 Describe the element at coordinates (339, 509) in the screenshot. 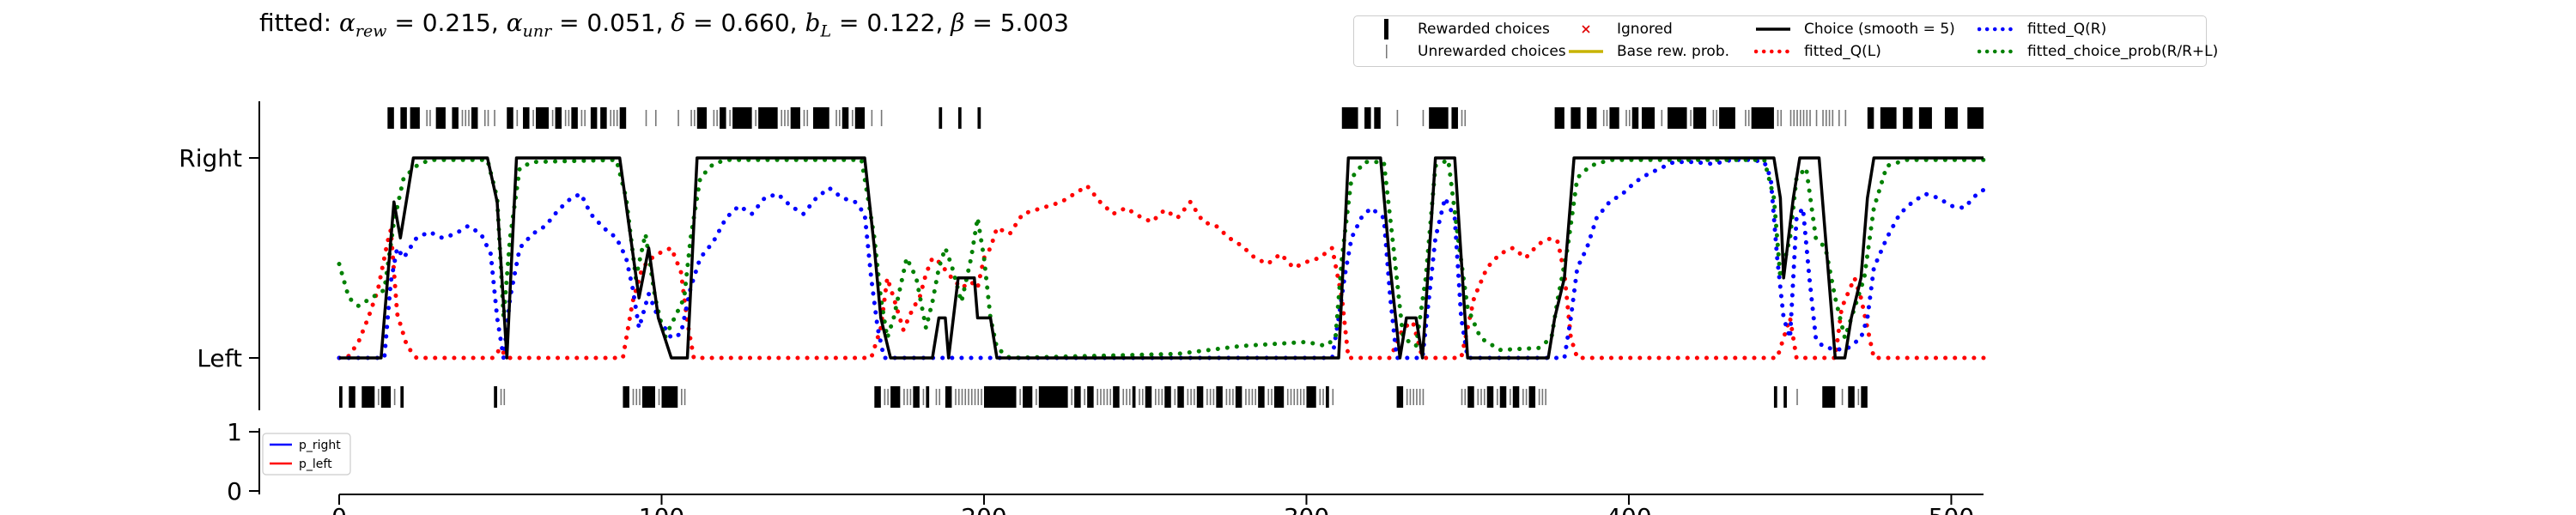

I see `sub-x-tick-label: 0` at that location.